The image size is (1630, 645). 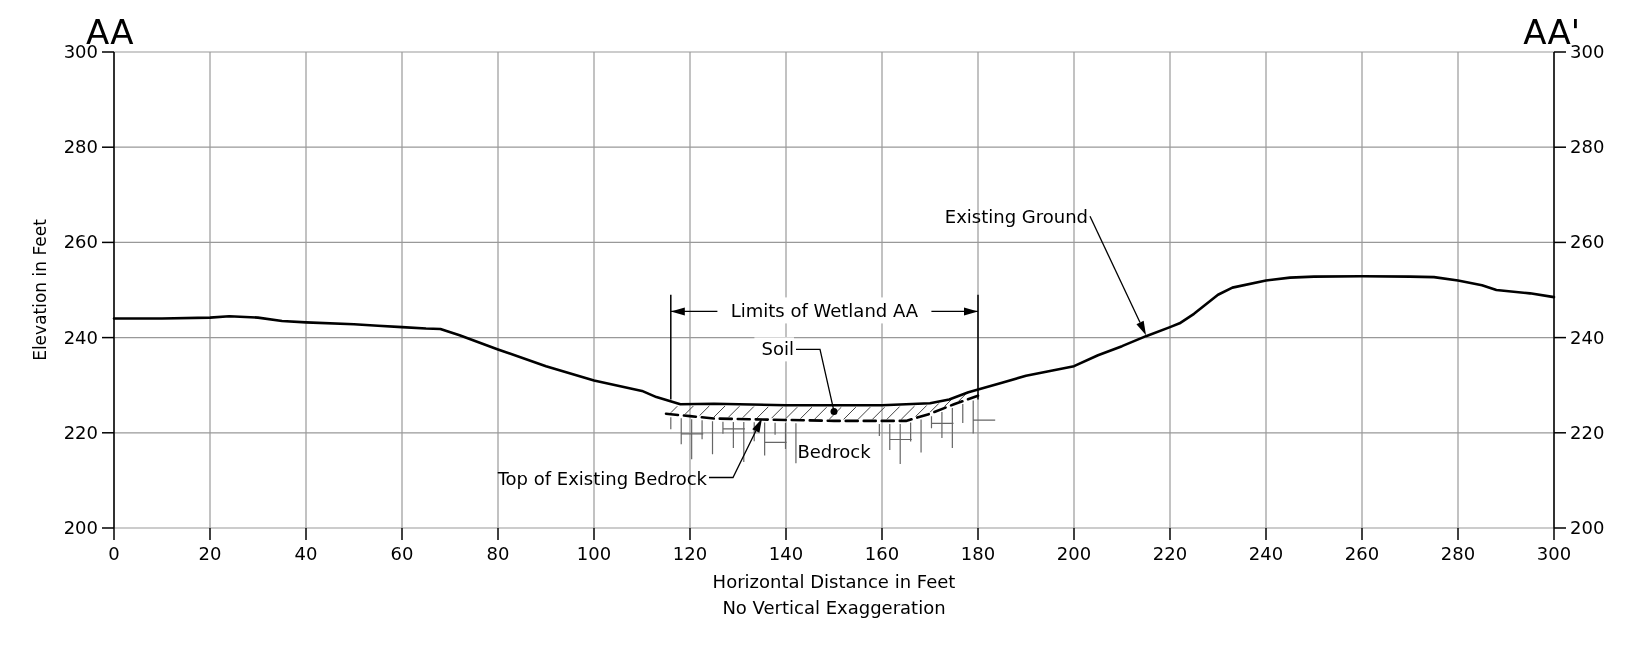 What do you see at coordinates (1587, 242) in the screenshot?
I see `y2-tick-label: 260` at bounding box center [1587, 242].